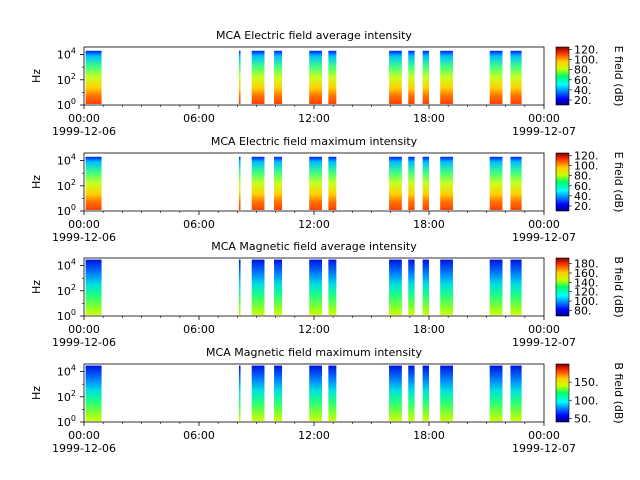 The width and height of the screenshot is (640, 480). What do you see at coordinates (618, 392) in the screenshot?
I see `colorbar-label: B field (dB)` at bounding box center [618, 392].